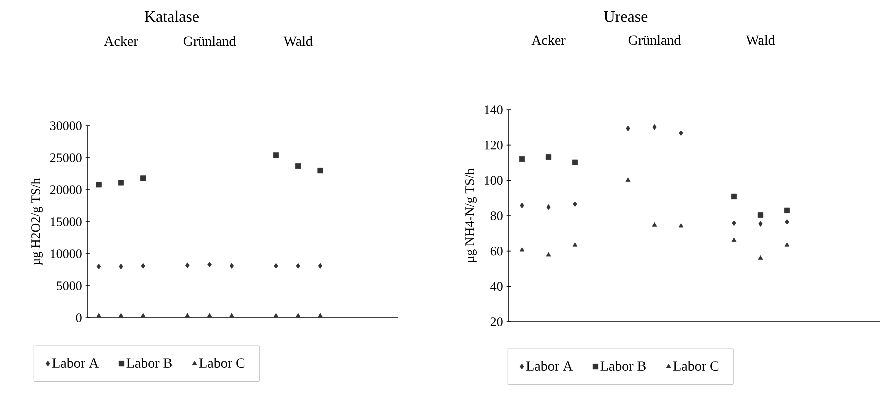 The image size is (881, 403). I want to click on y-tick-label: 10000, so click(66, 254).